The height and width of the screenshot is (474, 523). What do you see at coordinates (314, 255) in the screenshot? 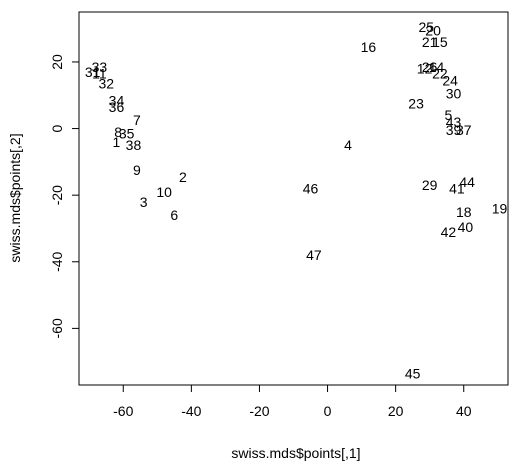
I see `point-label-47: 47` at bounding box center [314, 255].